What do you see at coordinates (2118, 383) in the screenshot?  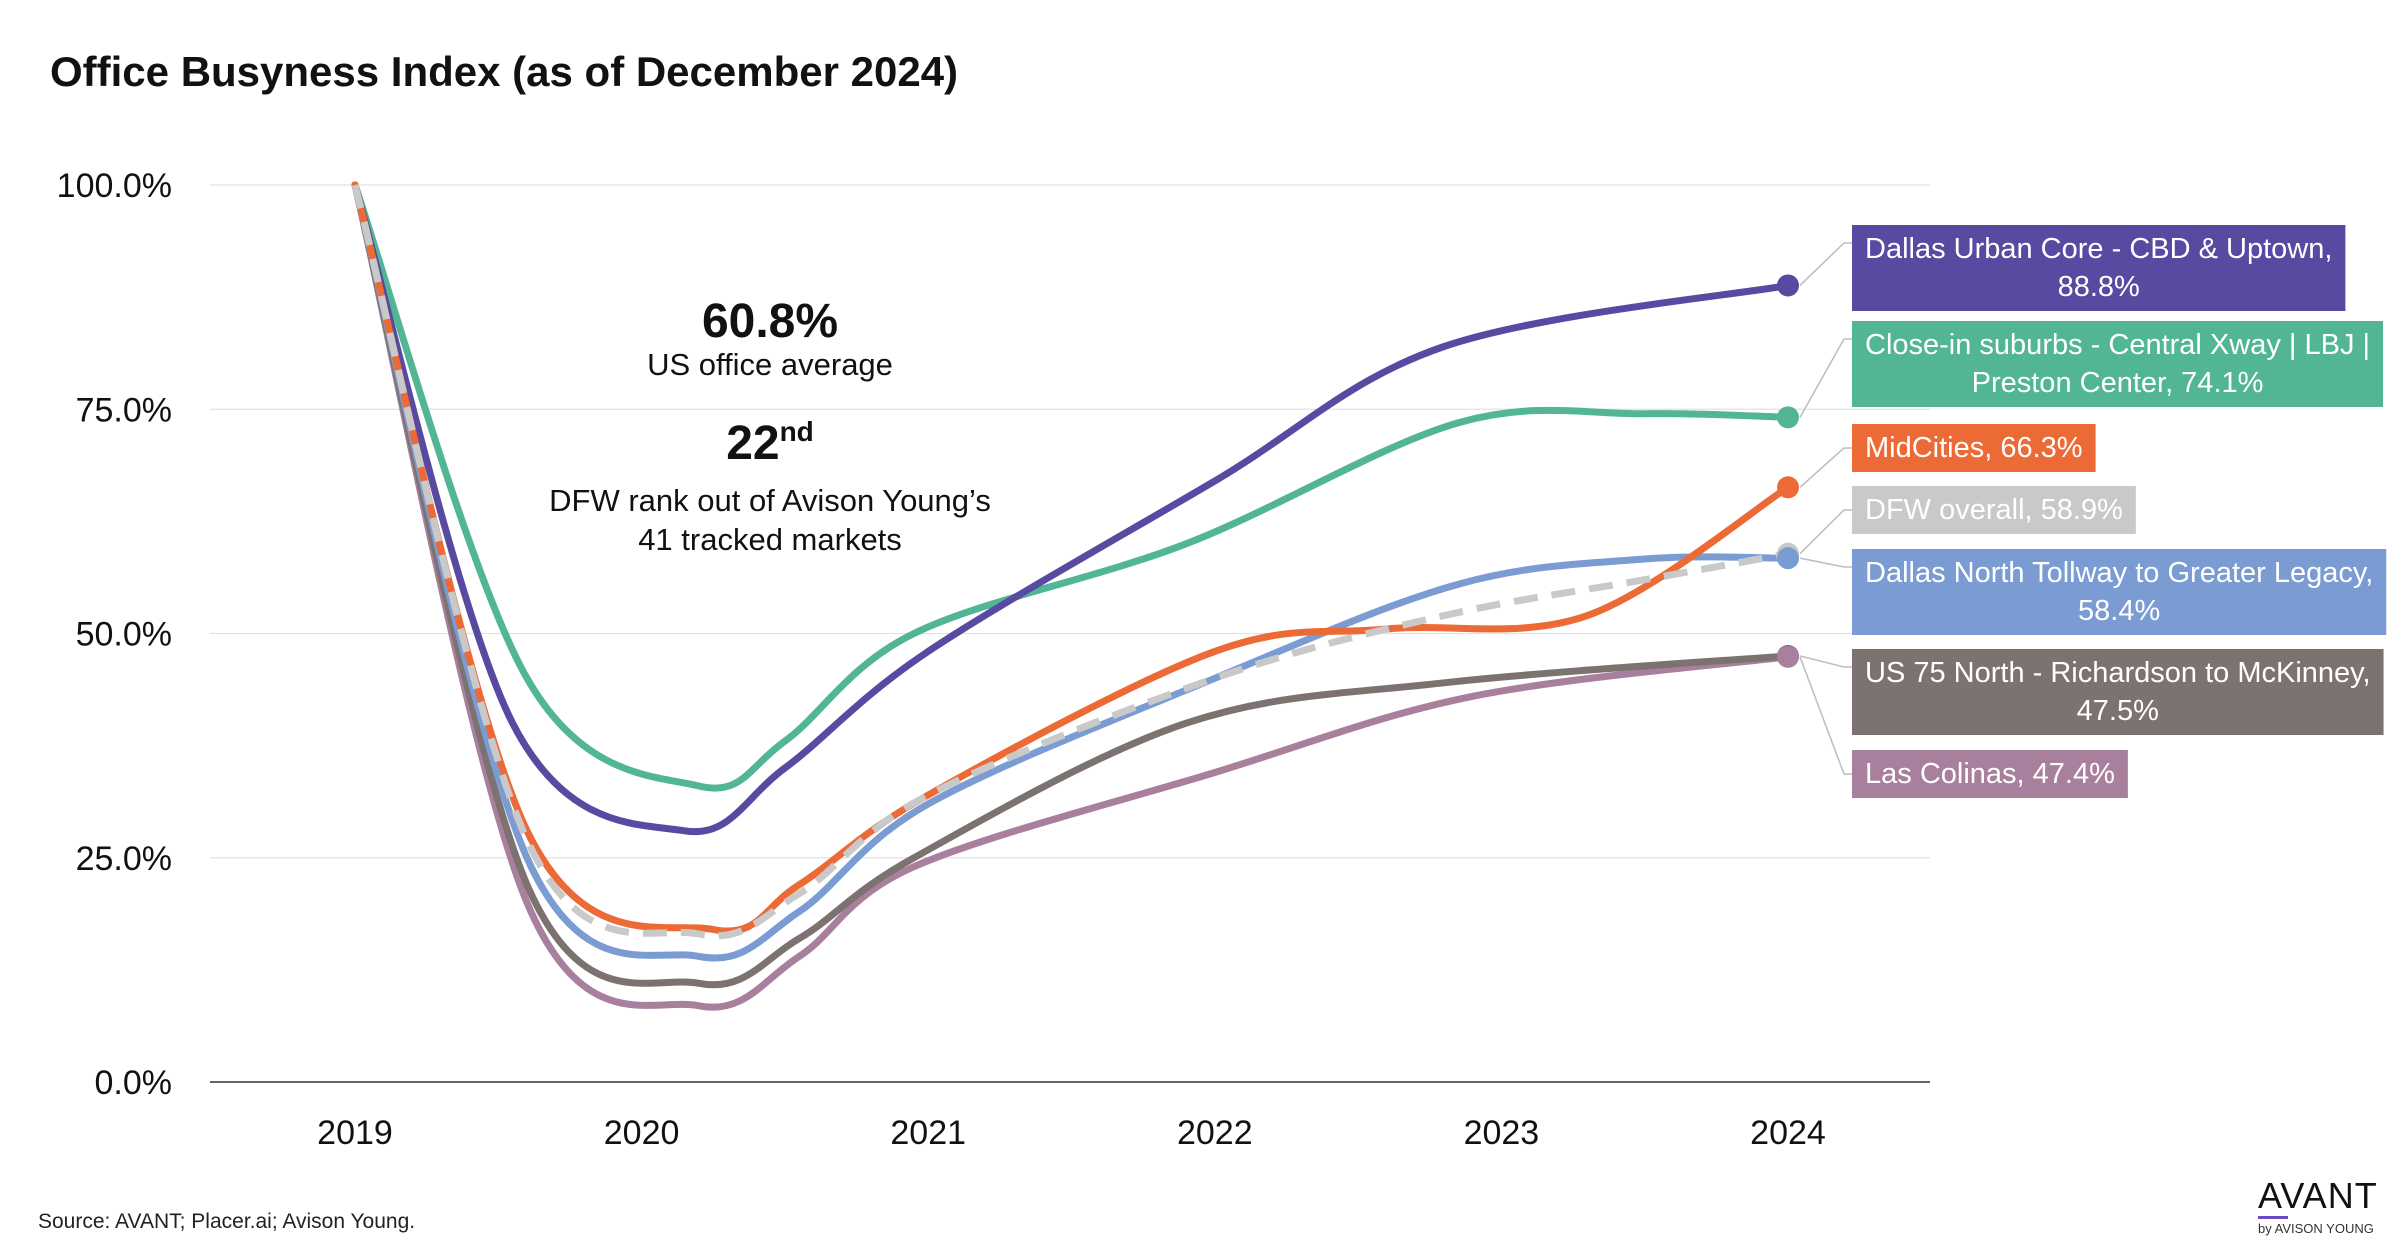 I see `series-label-text: Preston Center, 74.1%` at bounding box center [2118, 383].